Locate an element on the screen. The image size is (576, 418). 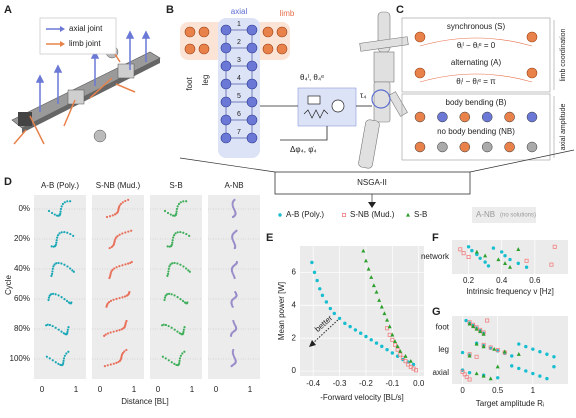
y-tick-label: foot is located at coordinates (443, 326).